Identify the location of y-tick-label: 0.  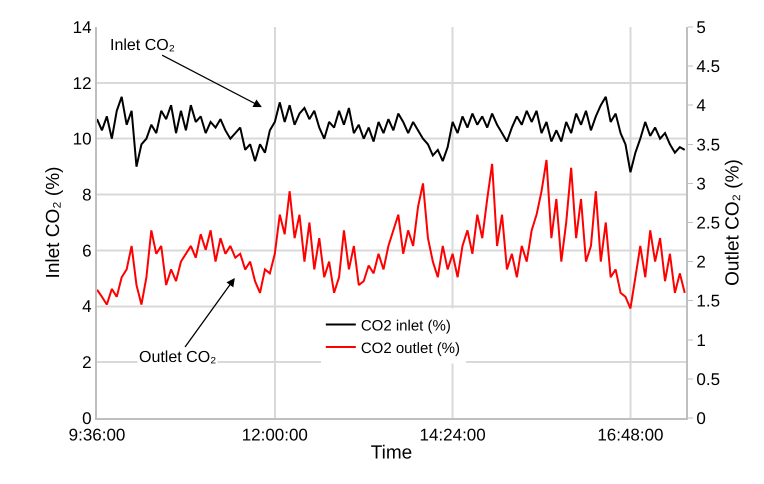
(87, 418).